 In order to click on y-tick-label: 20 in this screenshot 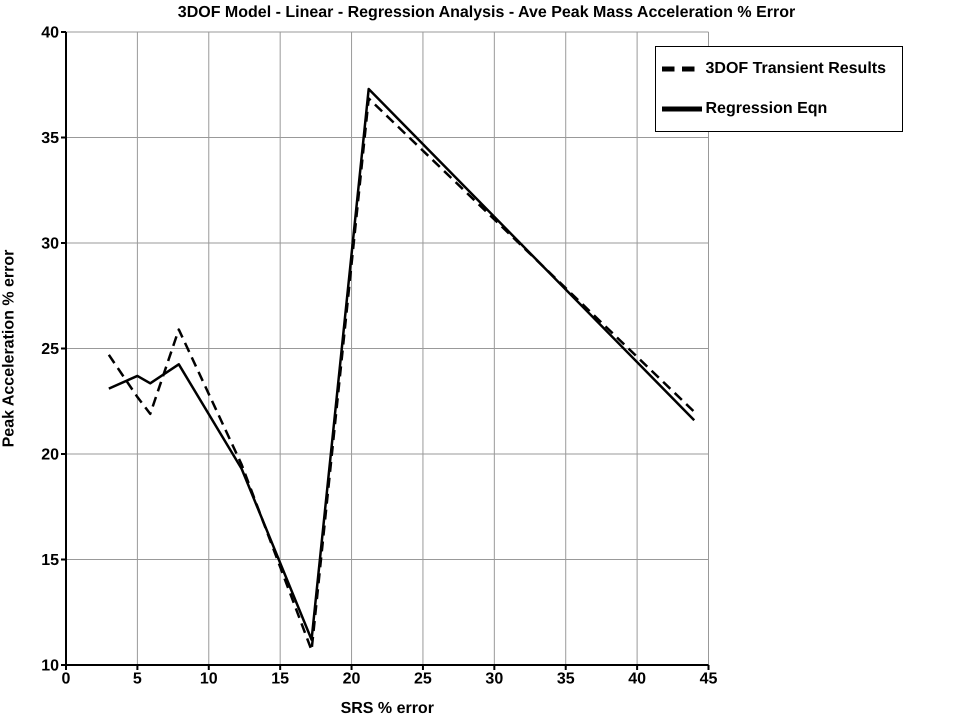, I will do `click(50, 455)`.